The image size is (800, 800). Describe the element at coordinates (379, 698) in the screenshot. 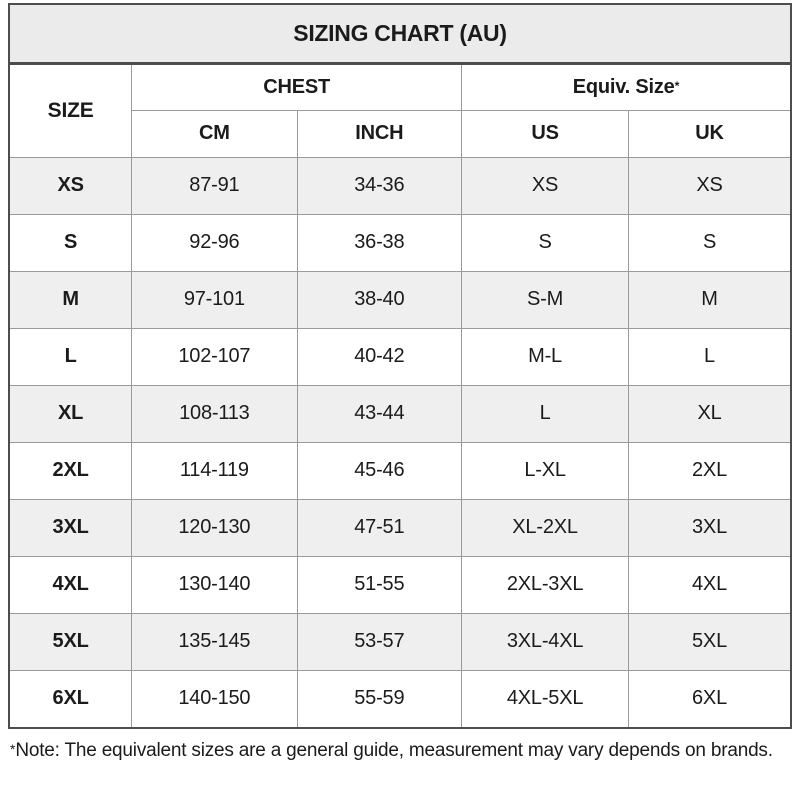

I see `inch-cell: 55-59` at that location.